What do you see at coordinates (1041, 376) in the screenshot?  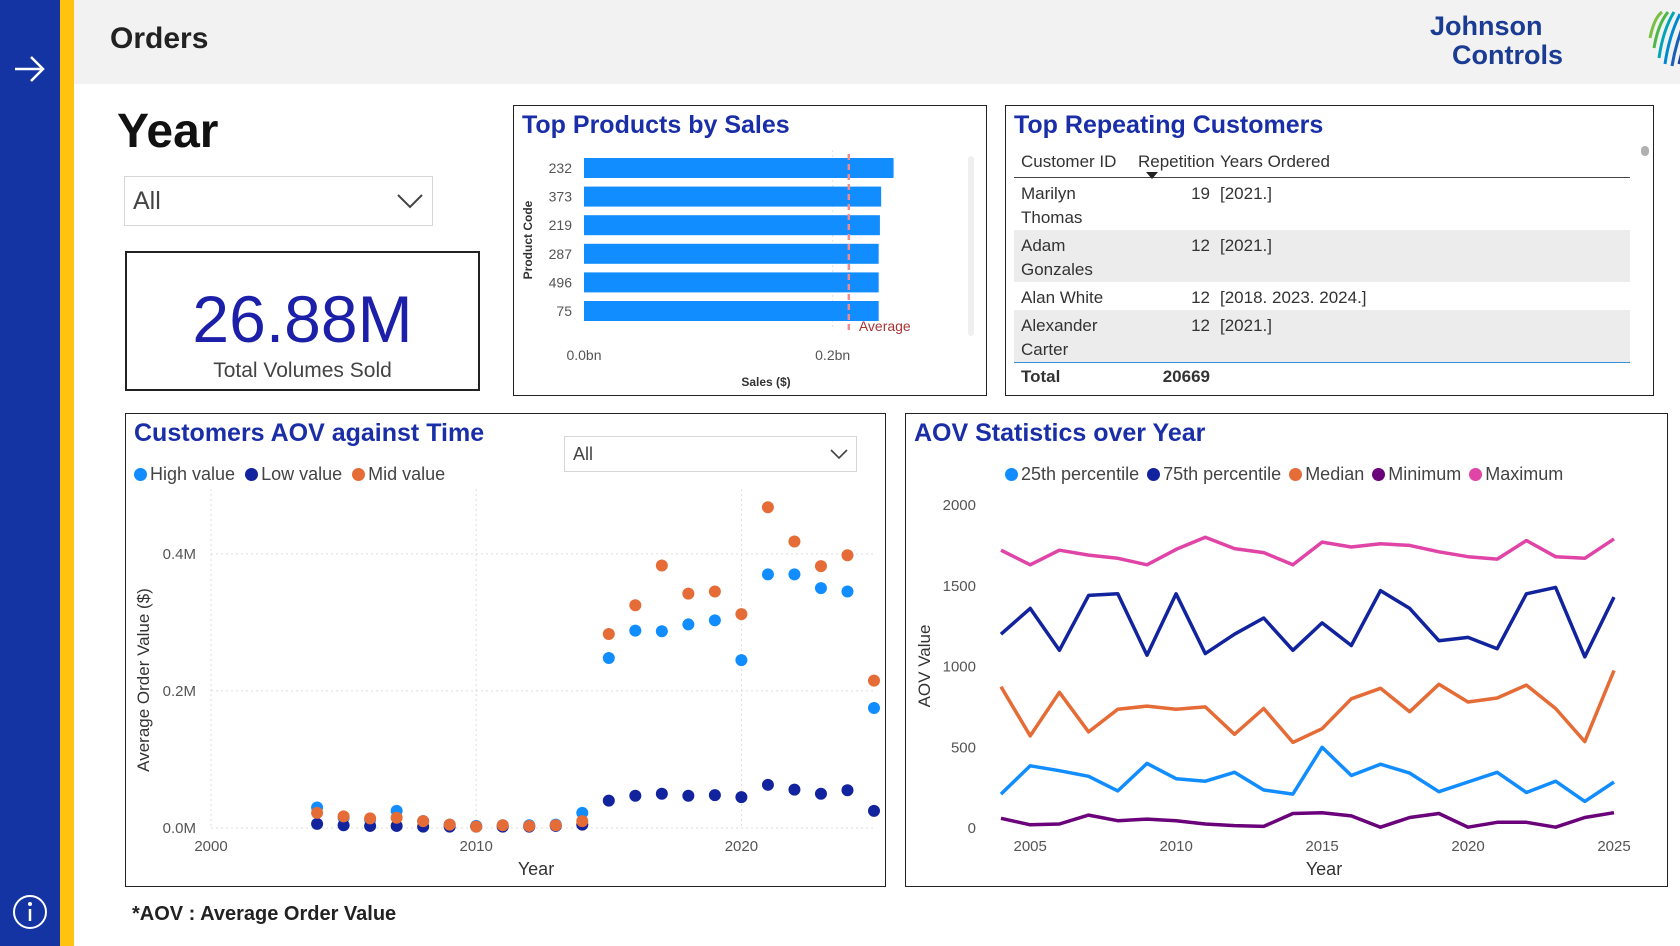 I see `total-label: Total` at bounding box center [1041, 376].